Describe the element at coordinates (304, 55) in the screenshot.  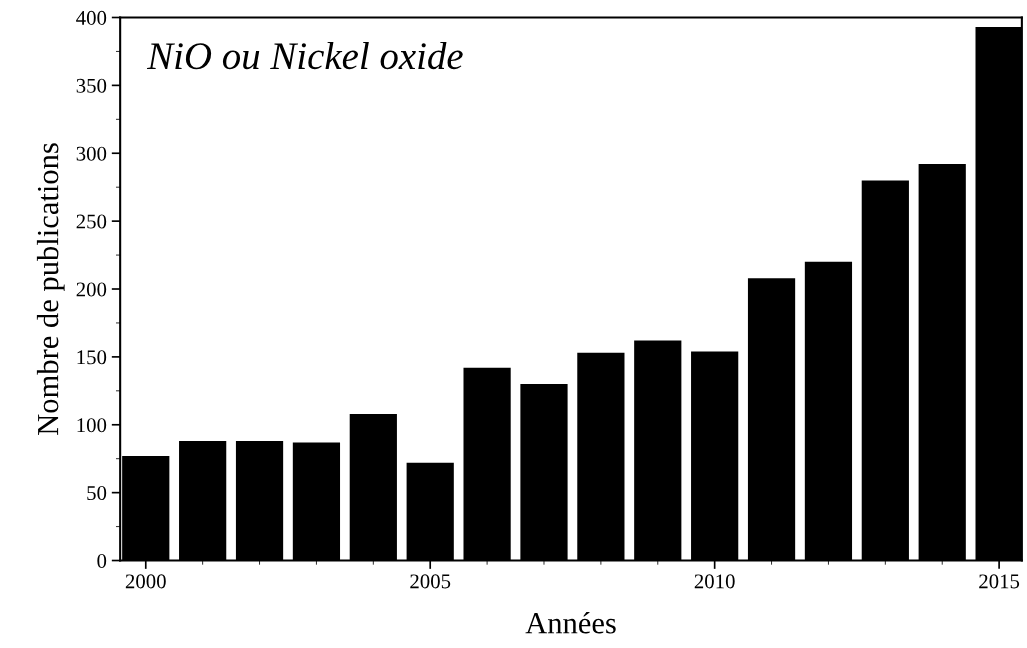
I see `chart-title: NiO ou Nickel oxide` at that location.